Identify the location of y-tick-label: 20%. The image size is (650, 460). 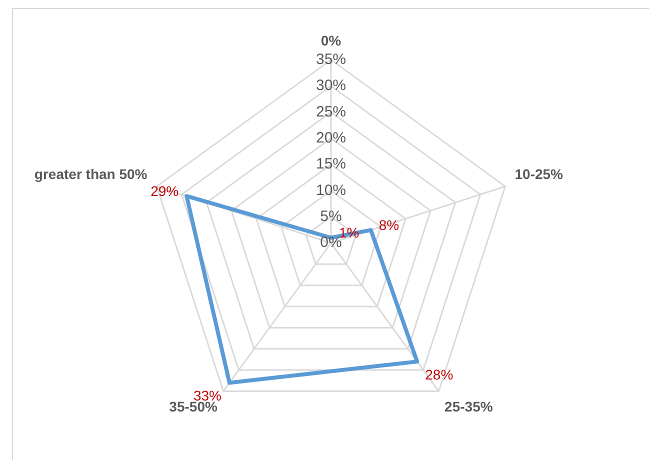
(331, 137).